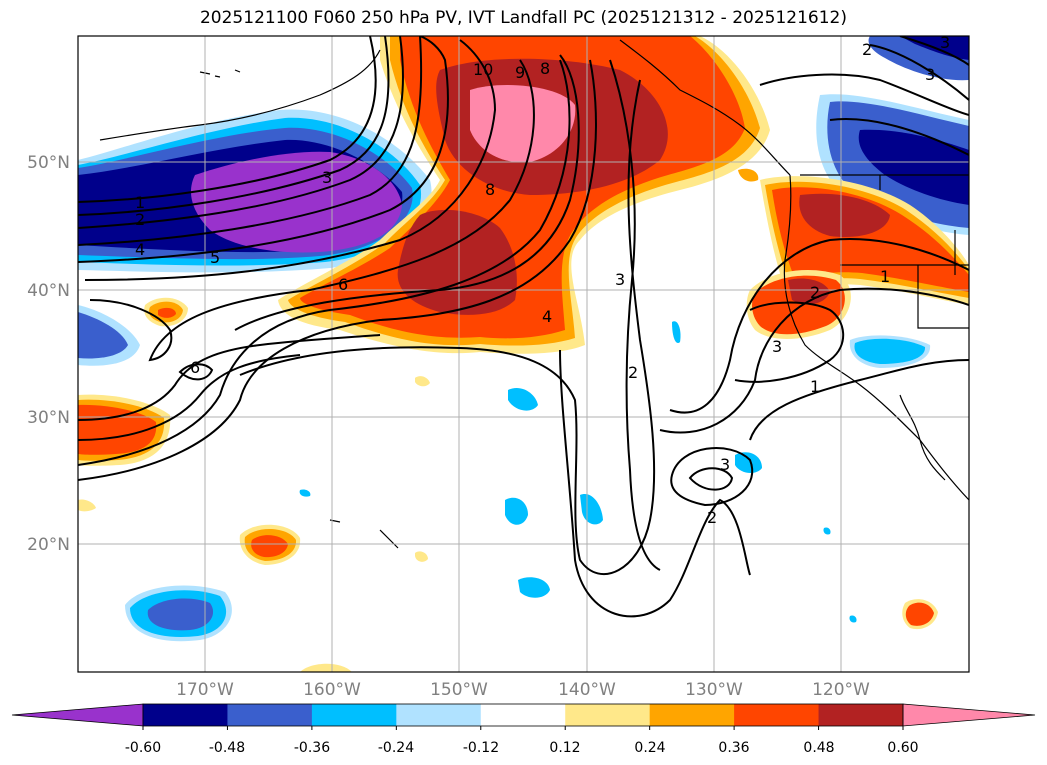  What do you see at coordinates (396, 748) in the screenshot?
I see `colorbar-tick-label: -0.24` at bounding box center [396, 748].